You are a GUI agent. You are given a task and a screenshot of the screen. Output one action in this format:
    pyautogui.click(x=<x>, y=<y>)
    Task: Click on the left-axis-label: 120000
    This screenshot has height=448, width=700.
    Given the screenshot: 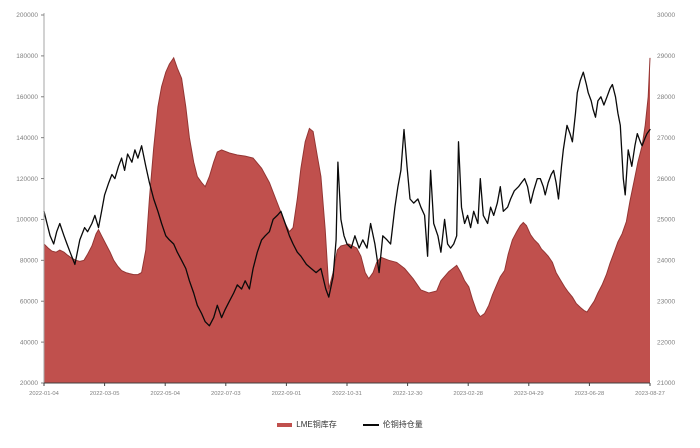 What is the action you would take?
    pyautogui.click(x=27, y=179)
    